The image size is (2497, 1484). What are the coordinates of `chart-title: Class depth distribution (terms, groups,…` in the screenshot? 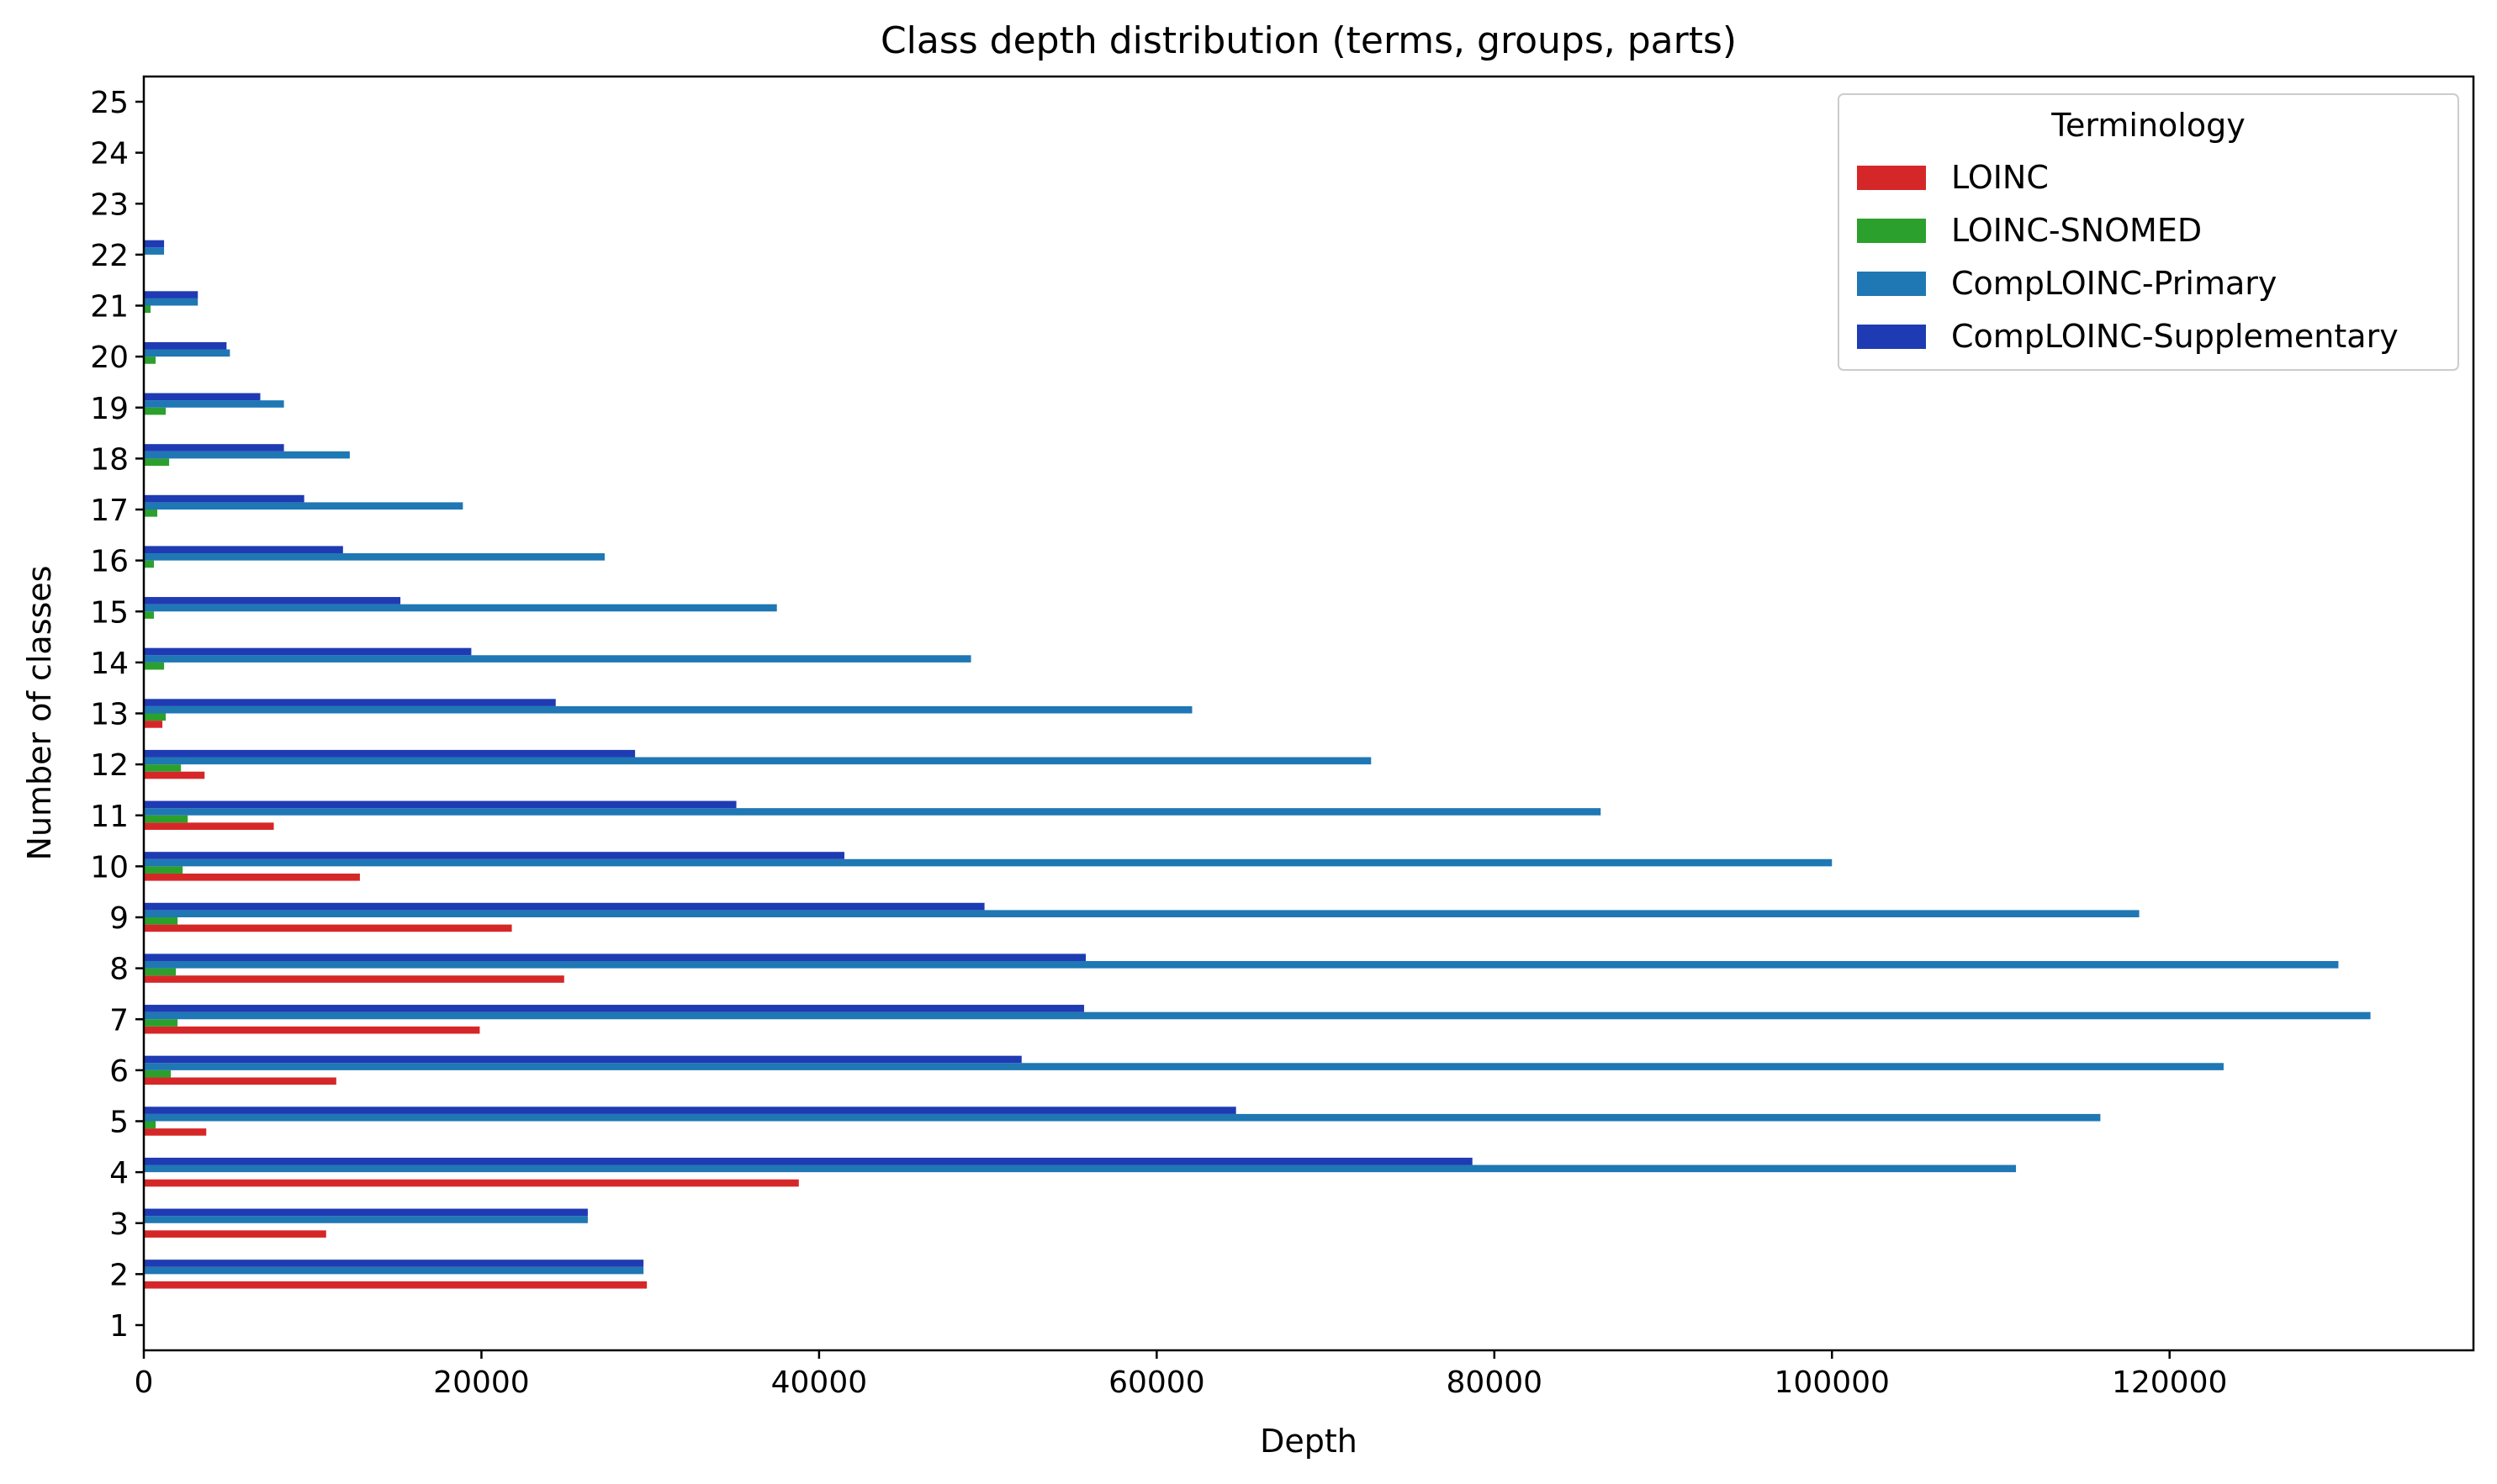 It's located at (1309, 40).